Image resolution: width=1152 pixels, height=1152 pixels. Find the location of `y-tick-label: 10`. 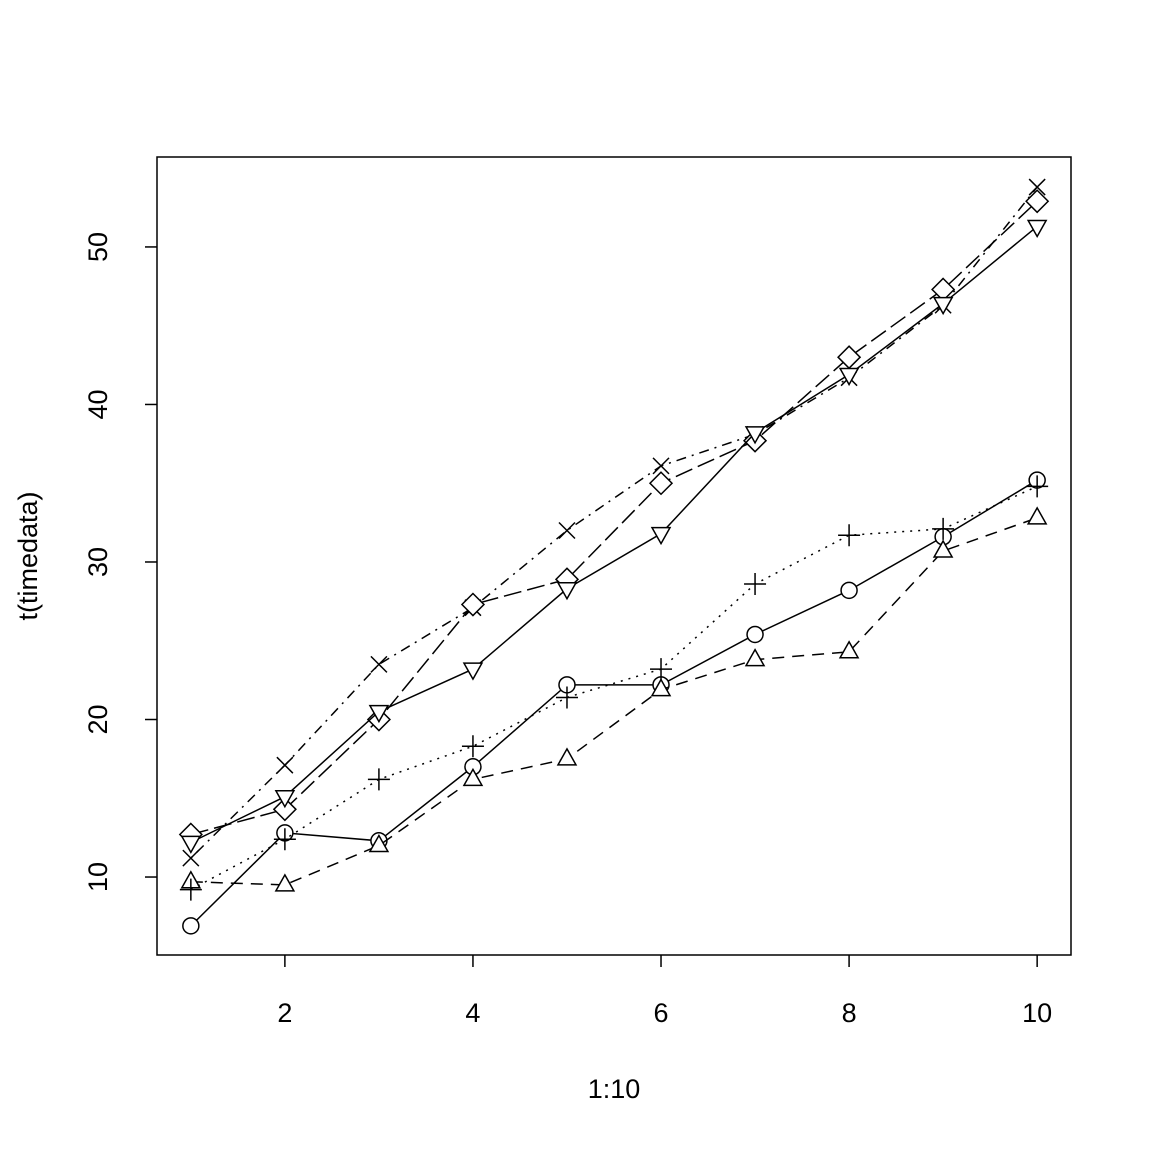

y-tick-label: 10 is located at coordinates (98, 877).